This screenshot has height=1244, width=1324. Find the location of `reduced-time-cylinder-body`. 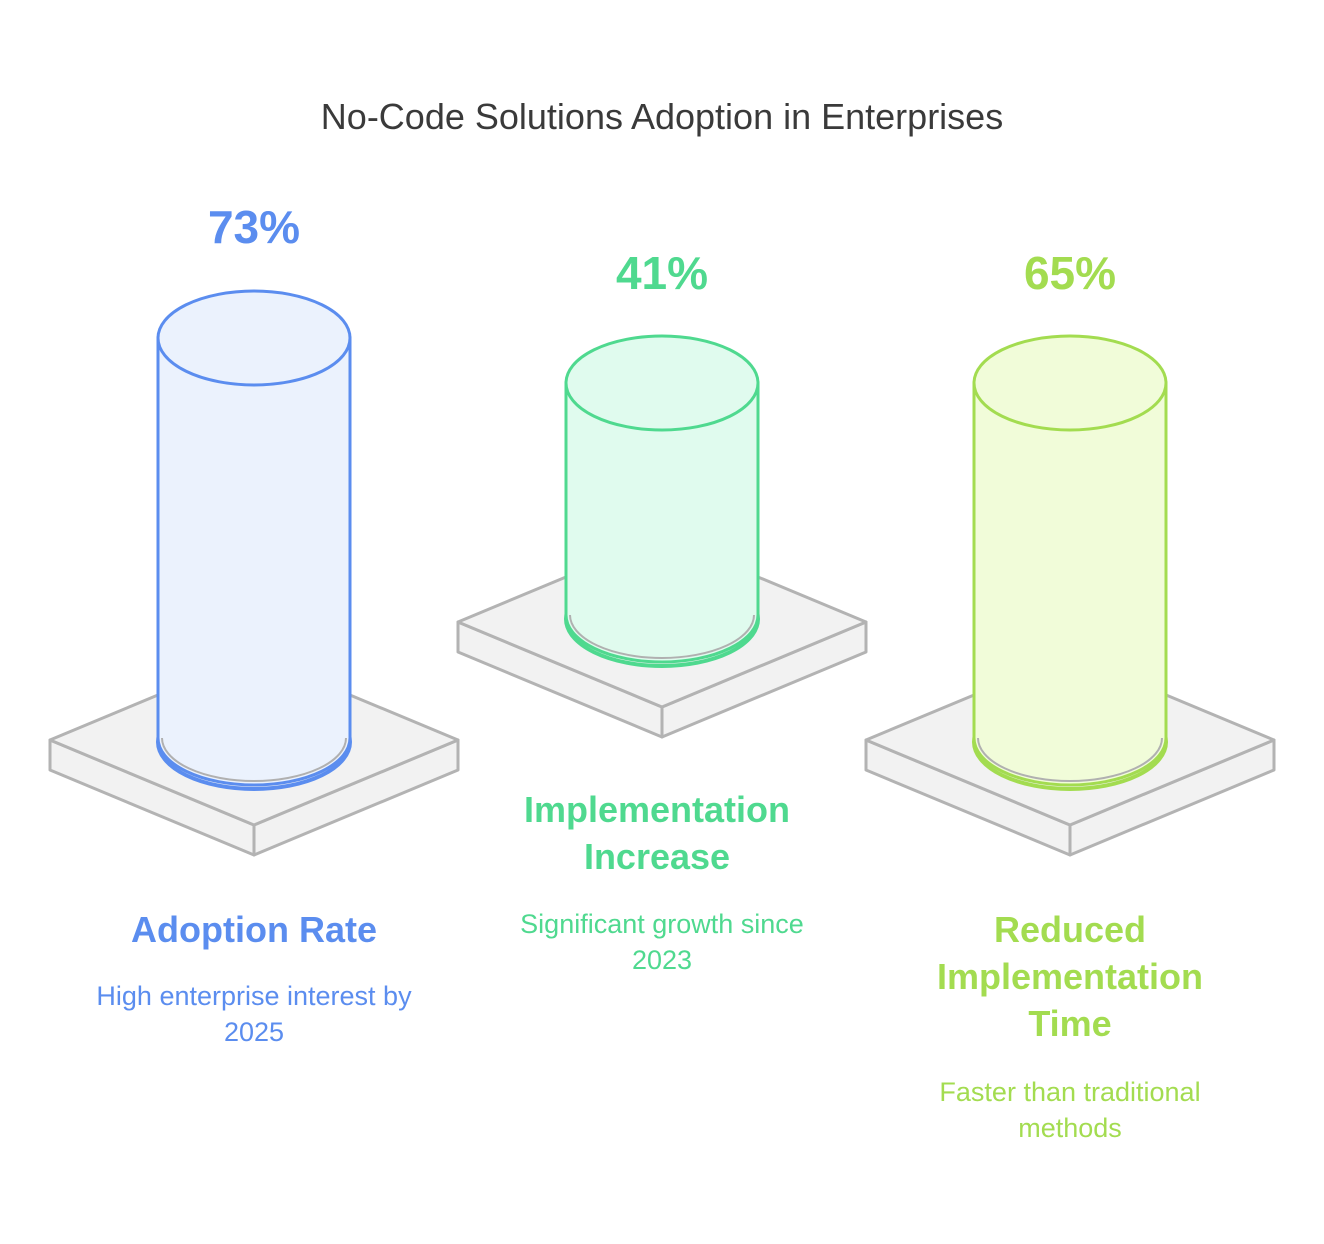

reduced-time-cylinder-body is located at coordinates (1070, 584).